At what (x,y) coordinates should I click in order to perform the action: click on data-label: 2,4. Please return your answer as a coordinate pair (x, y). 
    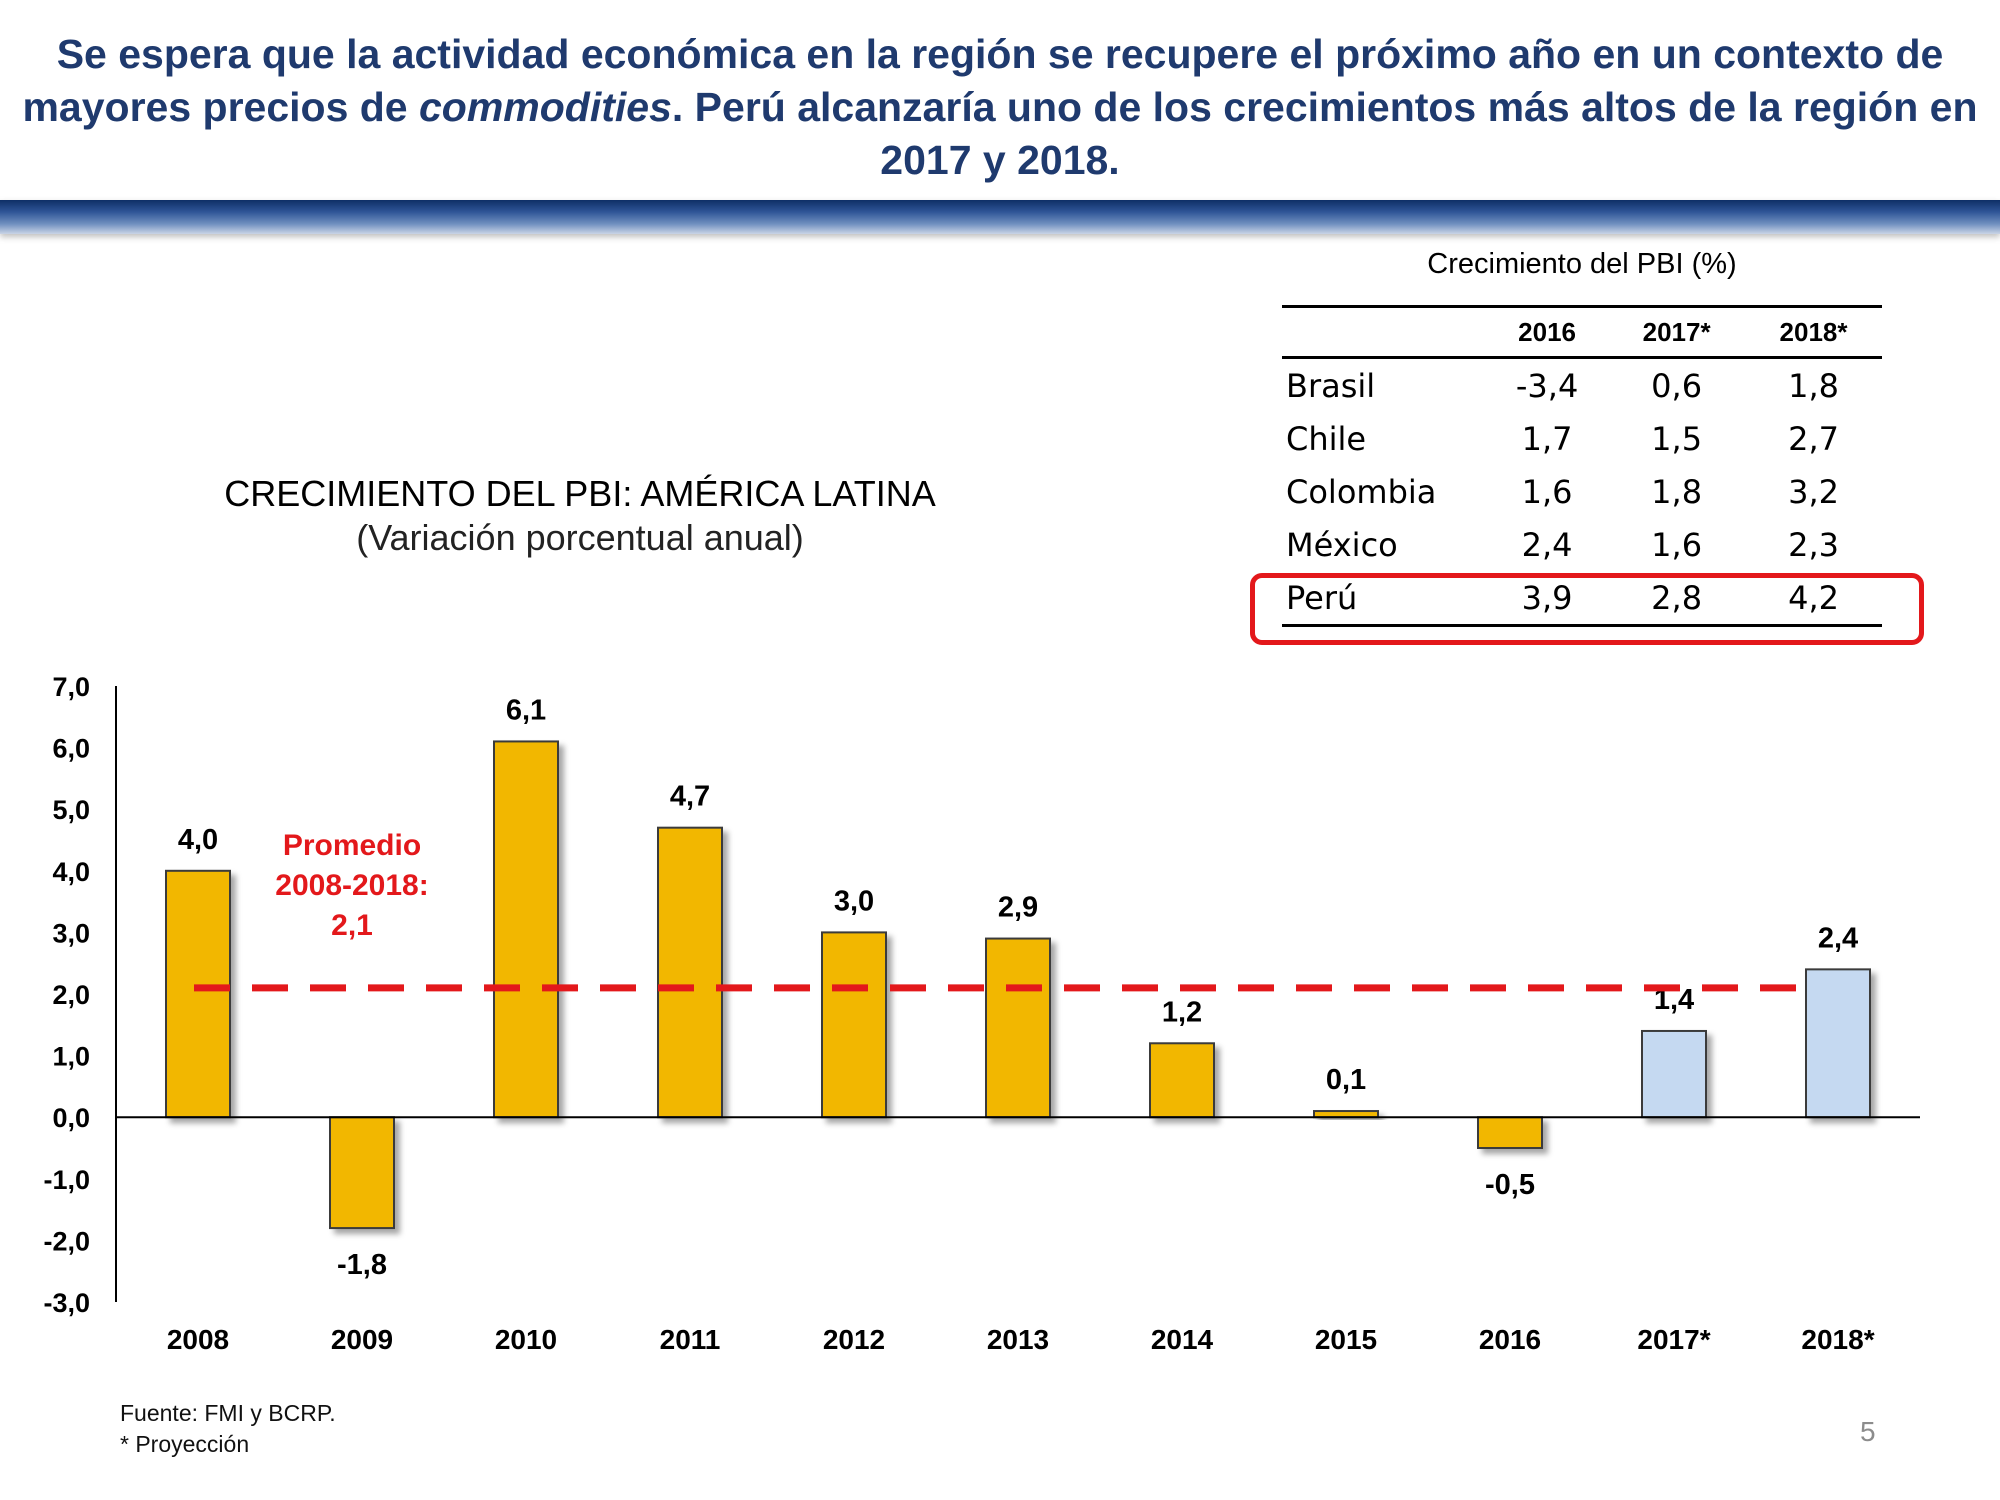
    Looking at the image, I should click on (1838, 938).